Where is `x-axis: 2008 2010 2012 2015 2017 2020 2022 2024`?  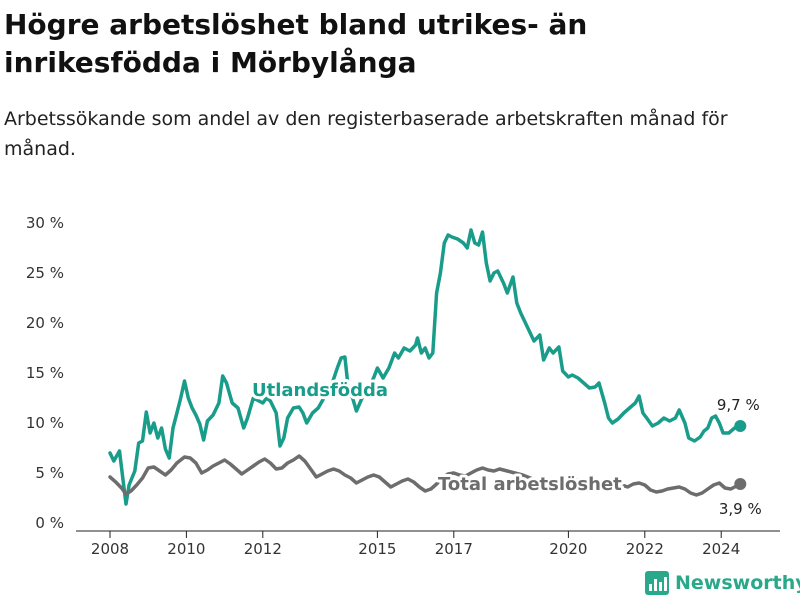
x-axis: 2008 2010 2012 2015 2017 2020 2022 2024 is located at coordinates (428, 544).